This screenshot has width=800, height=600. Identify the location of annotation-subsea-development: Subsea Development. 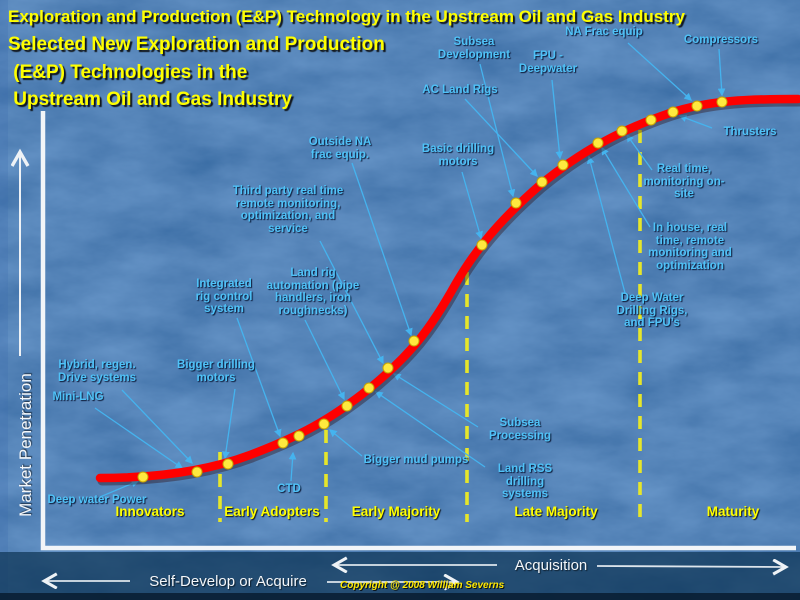
(474, 48).